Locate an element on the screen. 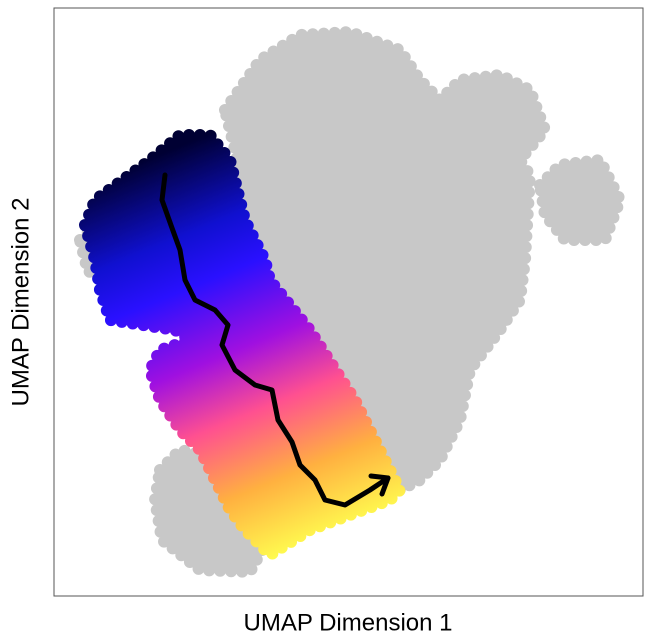 The image size is (647, 641). arrow-head is located at coordinates (379, 485).